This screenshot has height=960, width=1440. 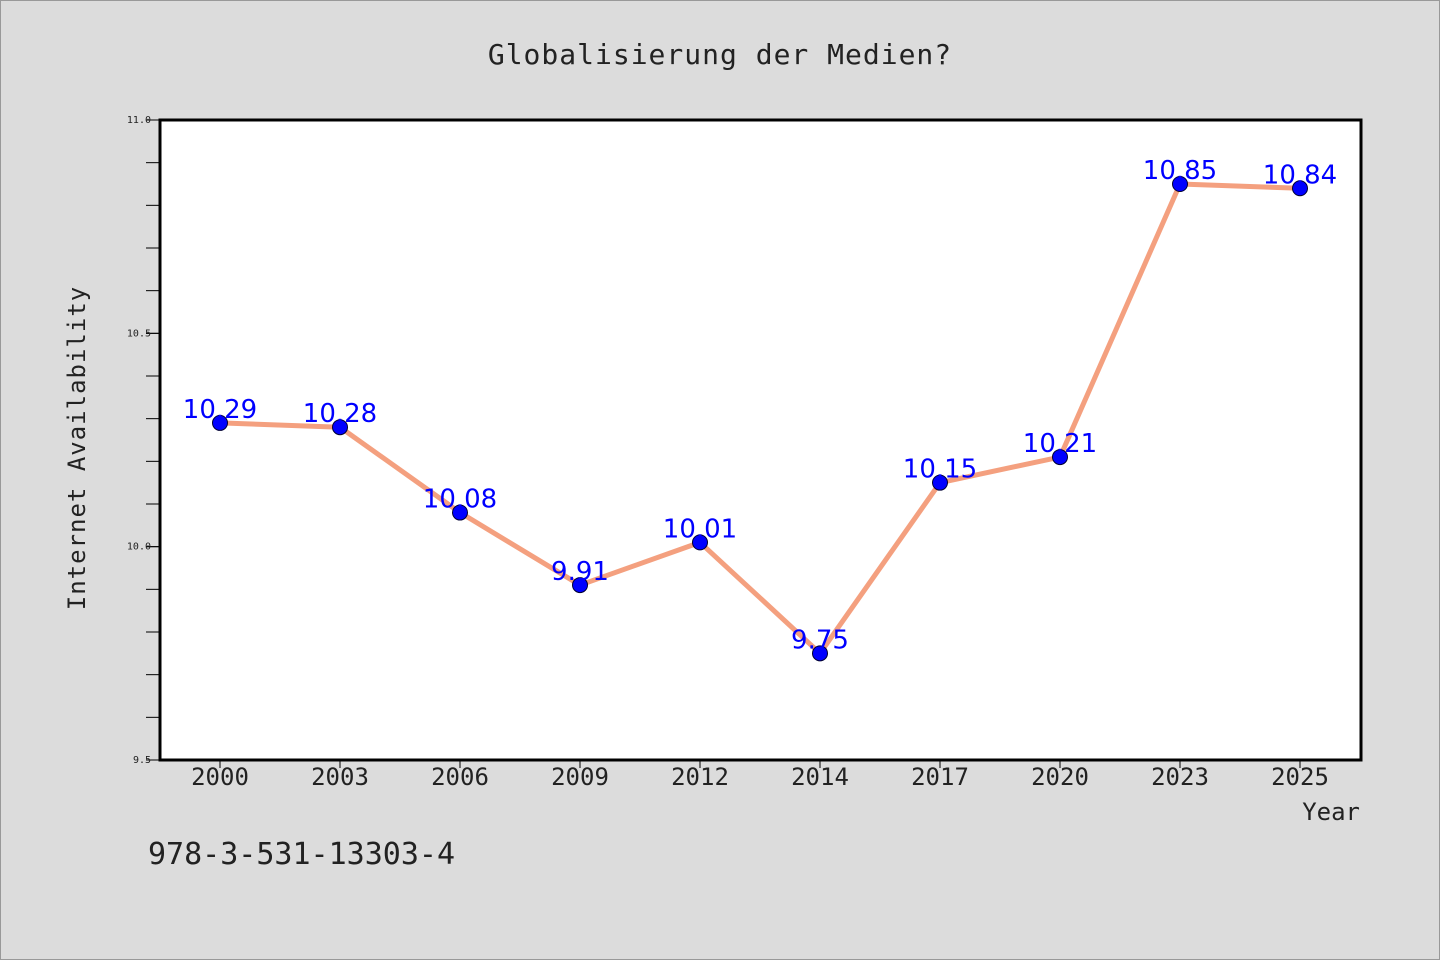 What do you see at coordinates (77, 448) in the screenshot?
I see `y-axis-label: Internet Availability` at bounding box center [77, 448].